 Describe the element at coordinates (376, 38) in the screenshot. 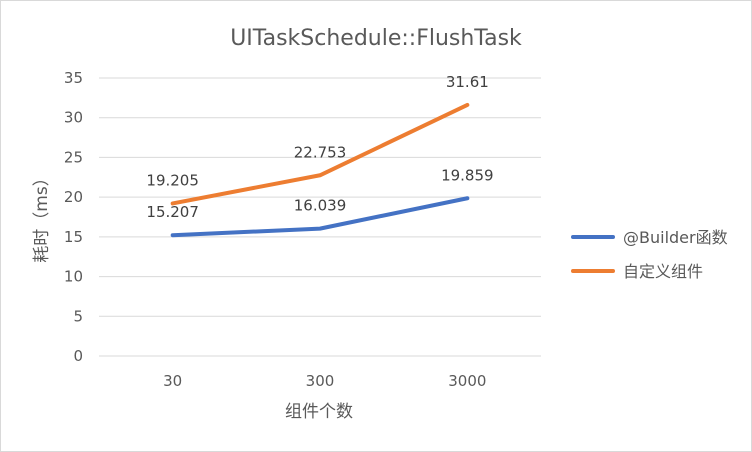

I see `chart-title: UITaskSchedule::FlushTask` at that location.